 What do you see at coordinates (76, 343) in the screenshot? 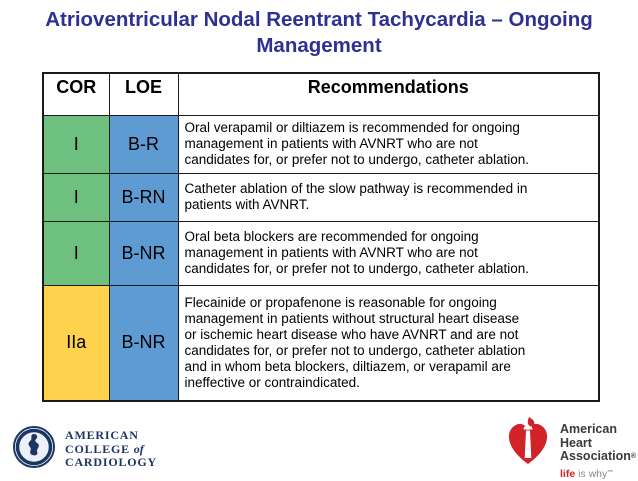
I see `cor-value: IIa` at bounding box center [76, 343].